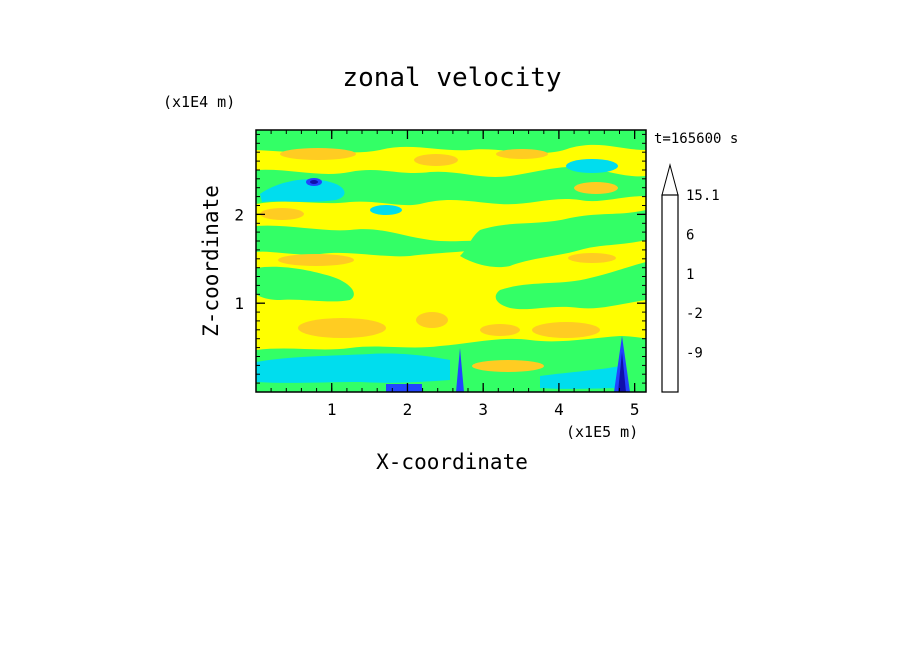 The width and height of the screenshot is (904, 654). I want to click on x-unit-label: (x1E5 m), so click(602, 432).